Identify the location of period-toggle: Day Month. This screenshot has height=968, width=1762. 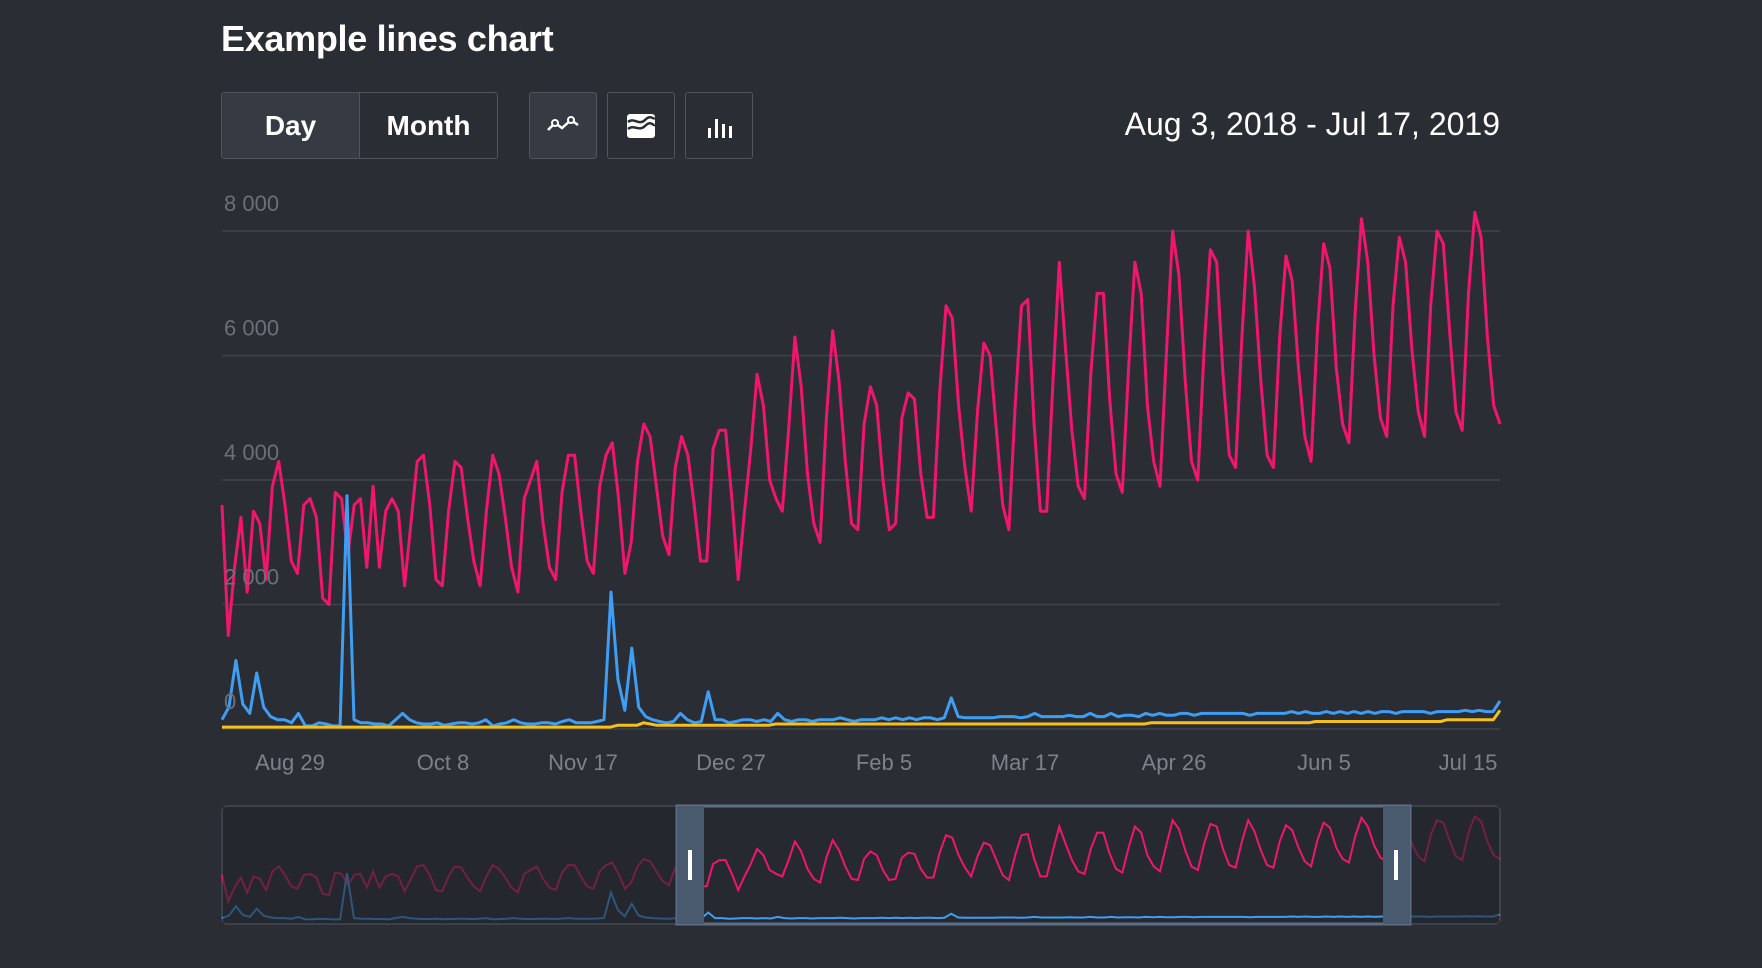
(359, 125).